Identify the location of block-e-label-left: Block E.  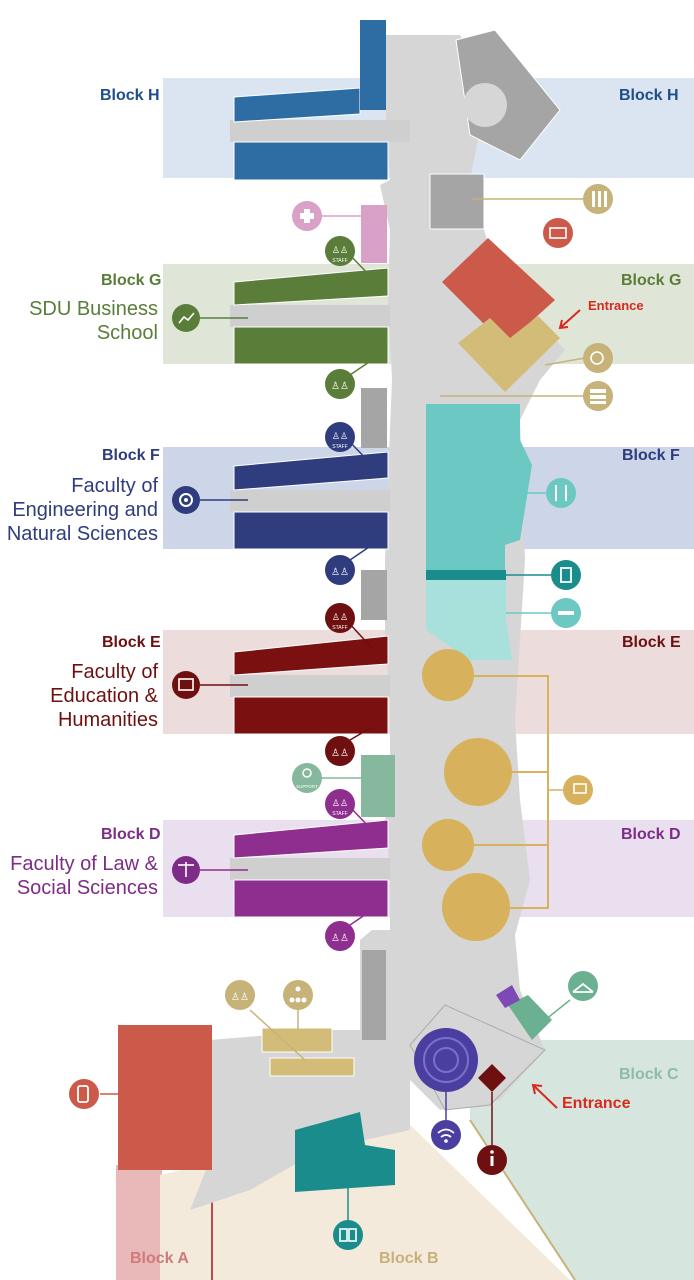
(131, 642).